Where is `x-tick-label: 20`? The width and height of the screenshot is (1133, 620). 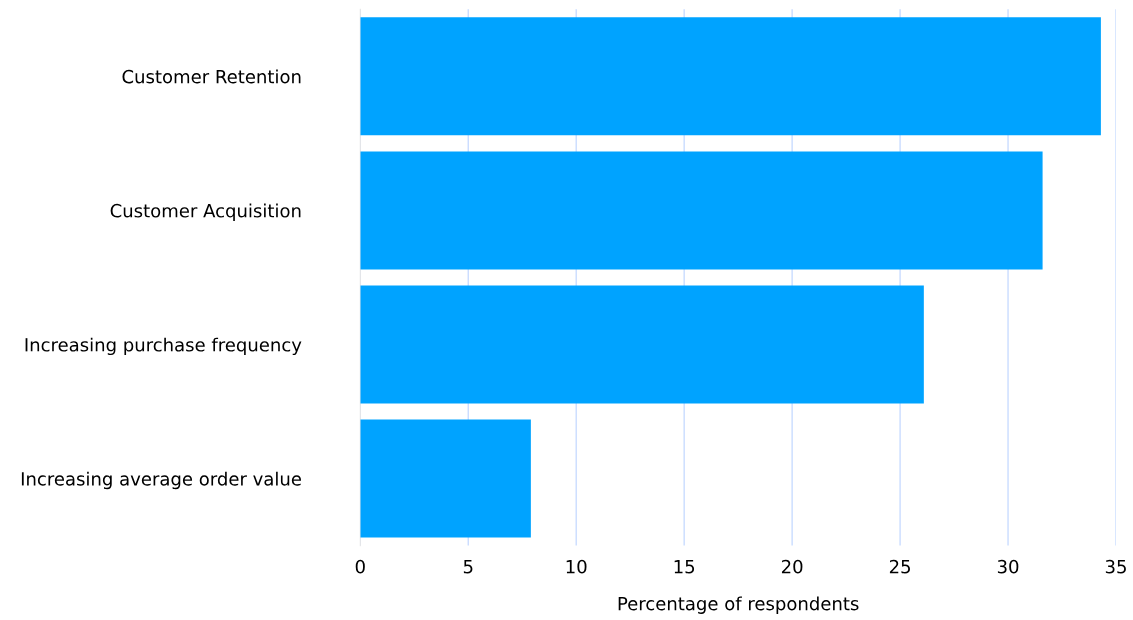 x-tick-label: 20 is located at coordinates (792, 566).